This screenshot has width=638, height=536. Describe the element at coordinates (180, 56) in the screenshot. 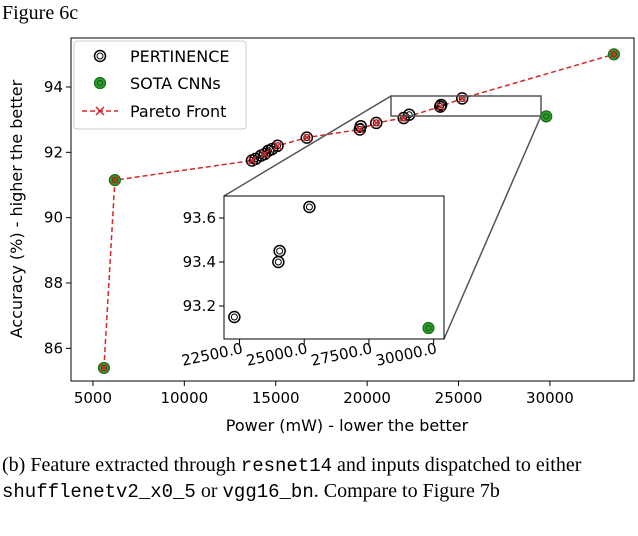

I see `legend-label: PERTINENCE` at that location.